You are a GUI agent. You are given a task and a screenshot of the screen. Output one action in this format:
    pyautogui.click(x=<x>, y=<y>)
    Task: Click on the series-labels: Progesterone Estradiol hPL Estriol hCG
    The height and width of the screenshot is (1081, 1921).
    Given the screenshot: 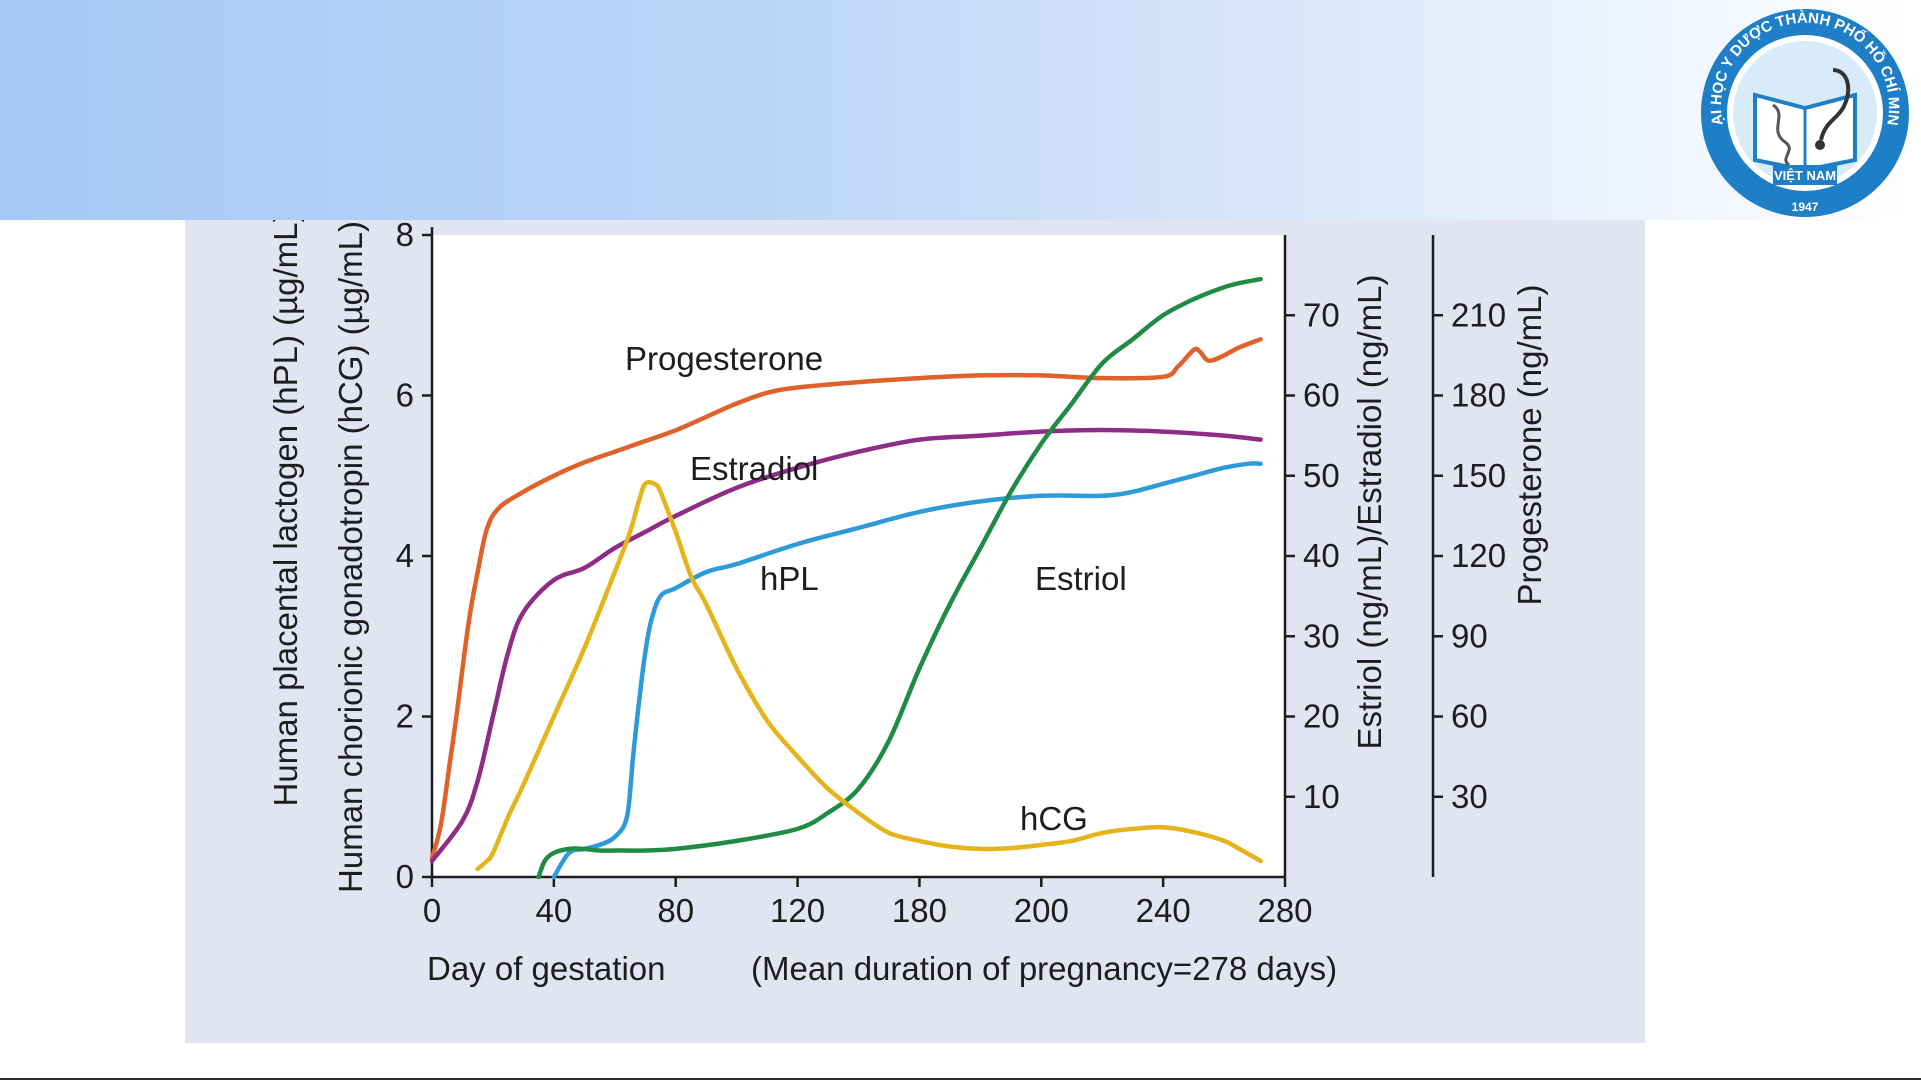 What is the action you would take?
    pyautogui.click(x=876, y=588)
    